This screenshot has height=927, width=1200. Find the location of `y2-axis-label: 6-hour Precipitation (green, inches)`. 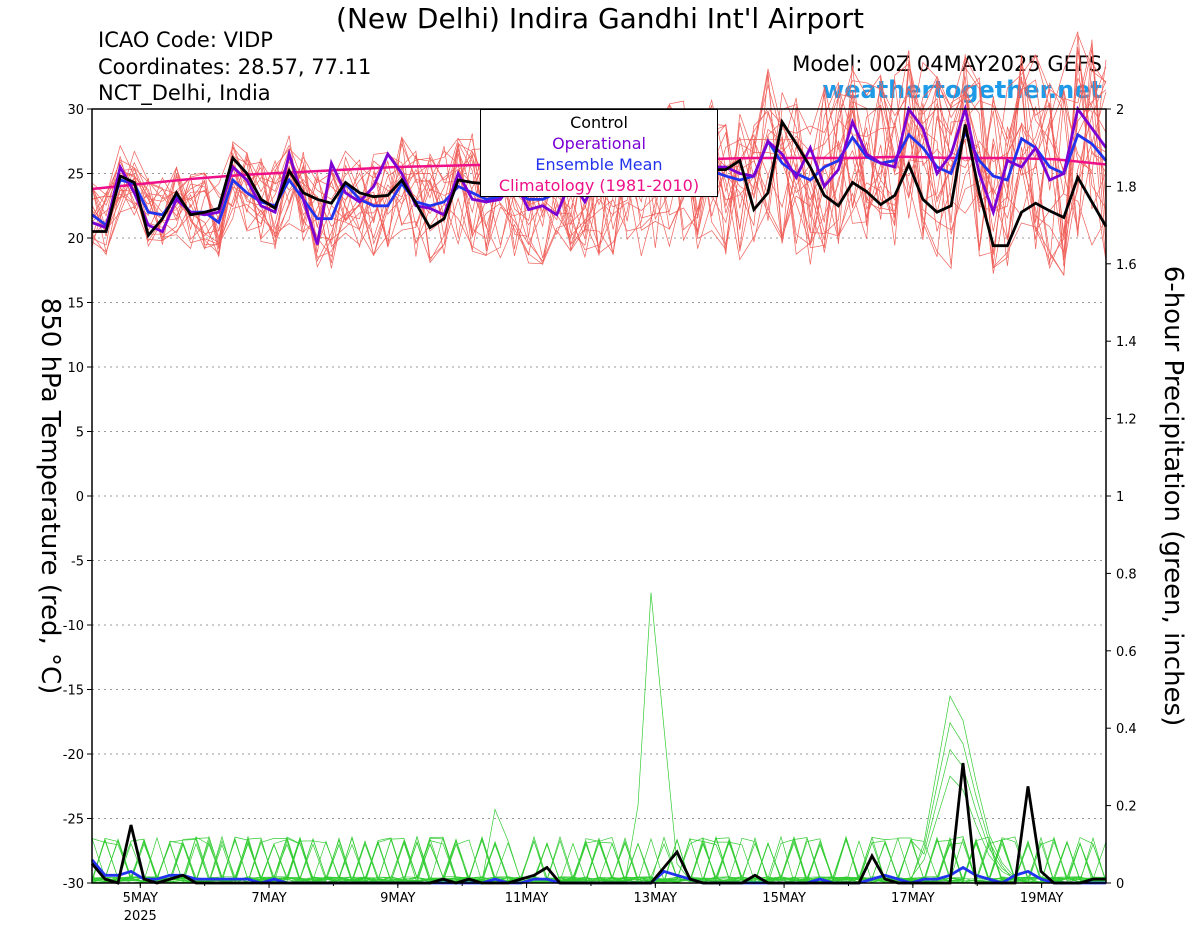

y2-axis-label: 6-hour Precipitation (green, inches) is located at coordinates (1173, 496).